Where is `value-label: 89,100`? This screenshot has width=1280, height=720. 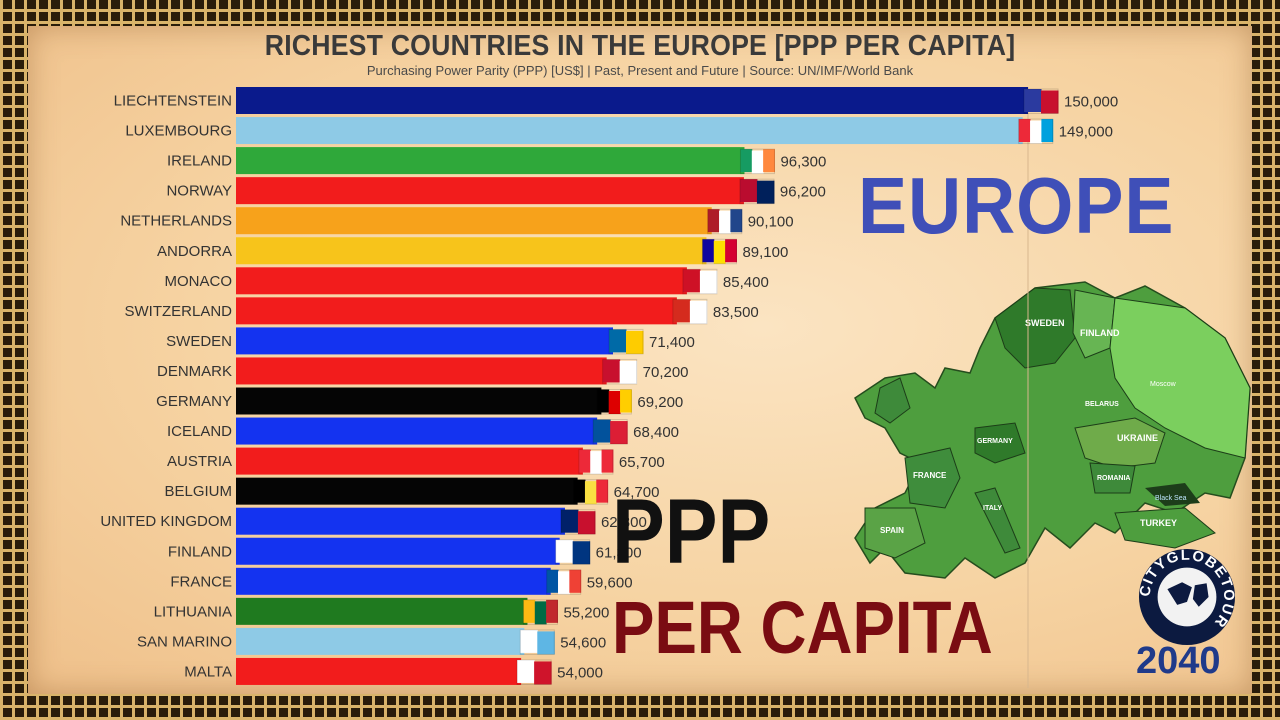 value-label: 89,100 is located at coordinates (765, 252).